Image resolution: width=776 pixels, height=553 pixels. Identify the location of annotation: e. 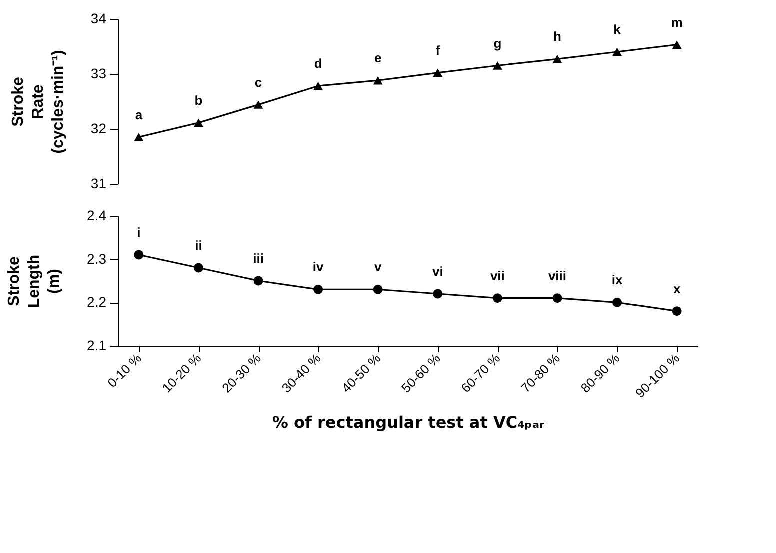
(378, 58).